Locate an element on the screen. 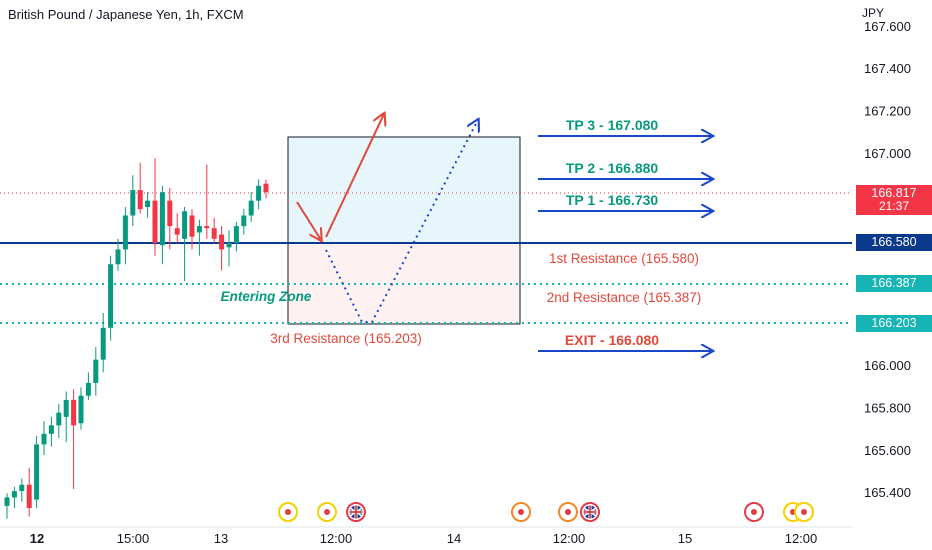  level-value: 166.203 is located at coordinates (894, 323).